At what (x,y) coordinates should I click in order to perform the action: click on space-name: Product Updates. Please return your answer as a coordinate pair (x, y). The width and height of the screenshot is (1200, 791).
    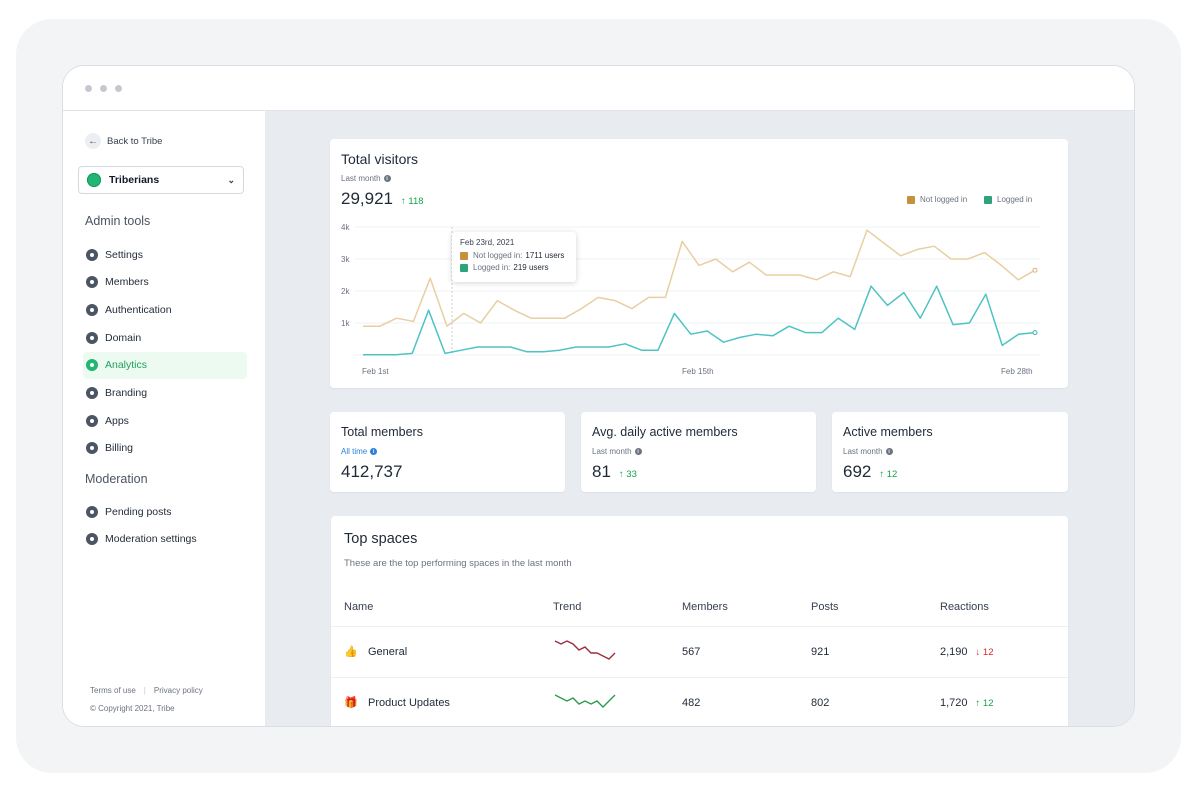
    Looking at the image, I should click on (409, 703).